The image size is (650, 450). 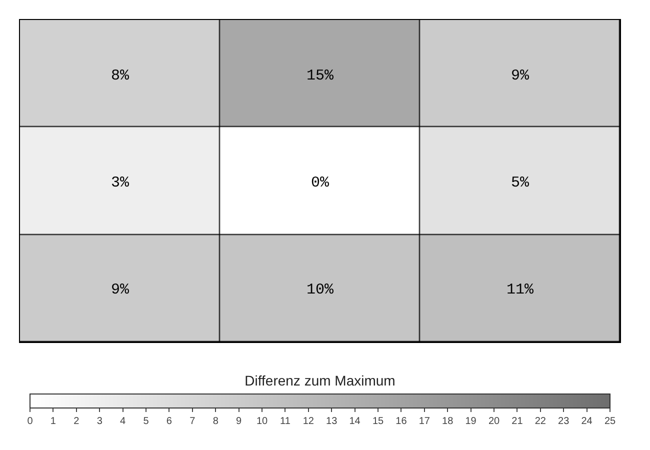 What do you see at coordinates (193, 421) in the screenshot?
I see `color-bar-label: 7` at bounding box center [193, 421].